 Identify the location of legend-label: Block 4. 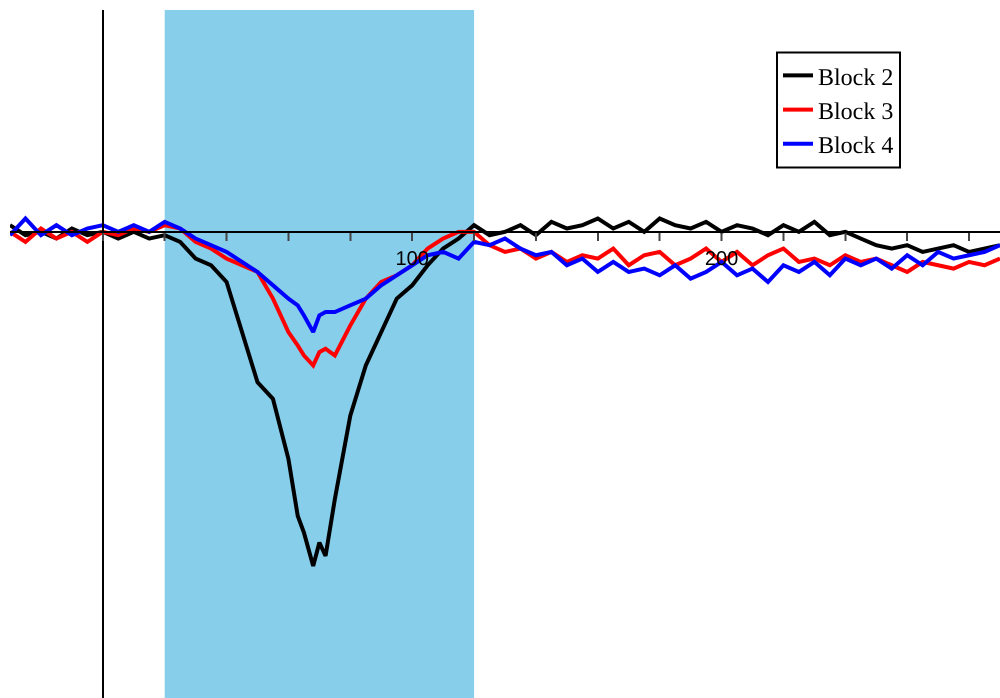
(856, 146).